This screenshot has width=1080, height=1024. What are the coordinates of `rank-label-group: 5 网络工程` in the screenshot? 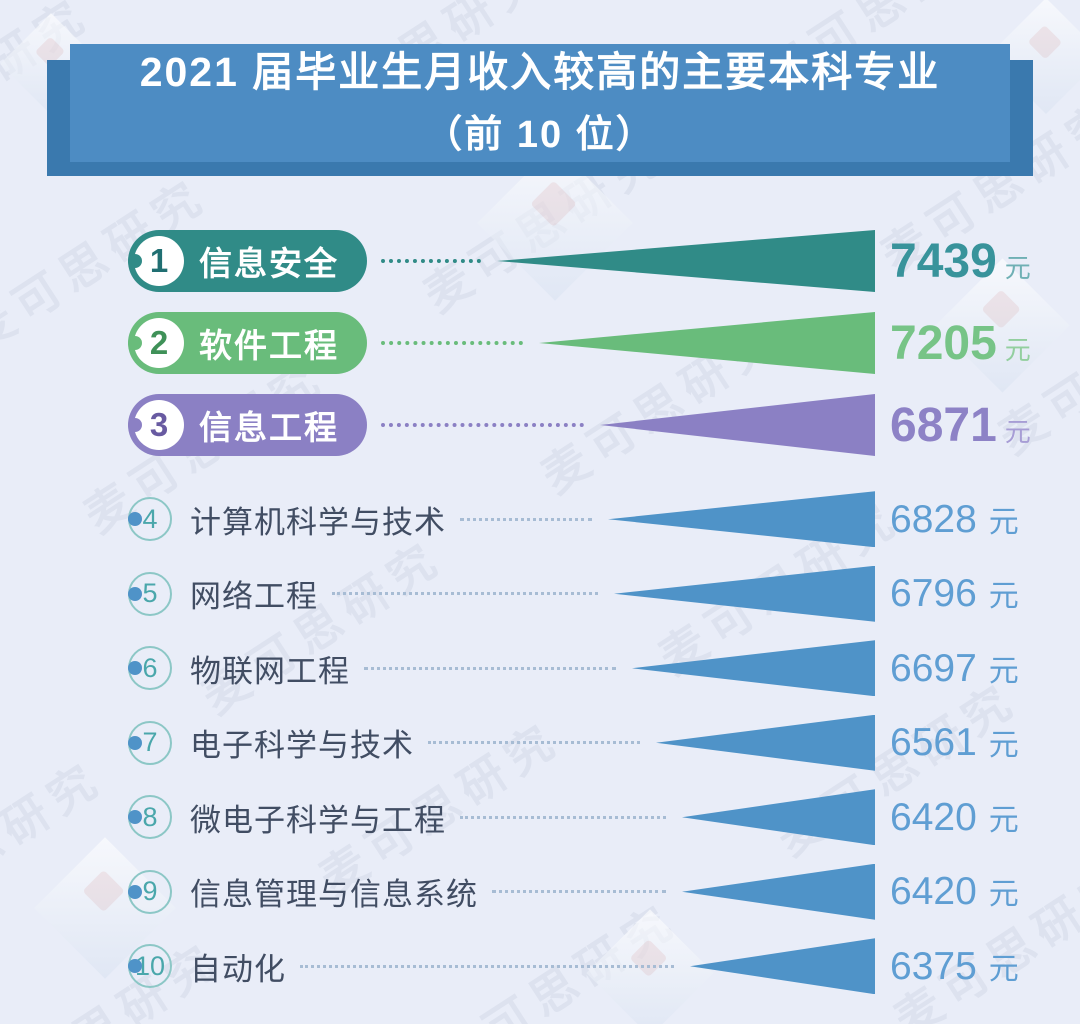 It's located at (223, 593).